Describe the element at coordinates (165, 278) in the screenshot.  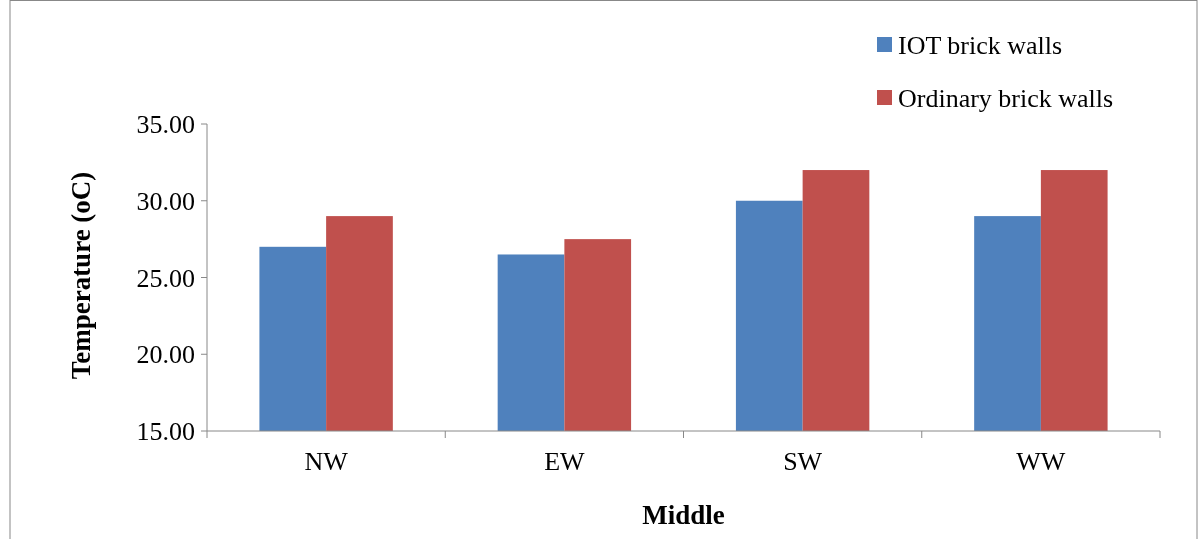
I see `y-tick-label: 25.00` at that location.